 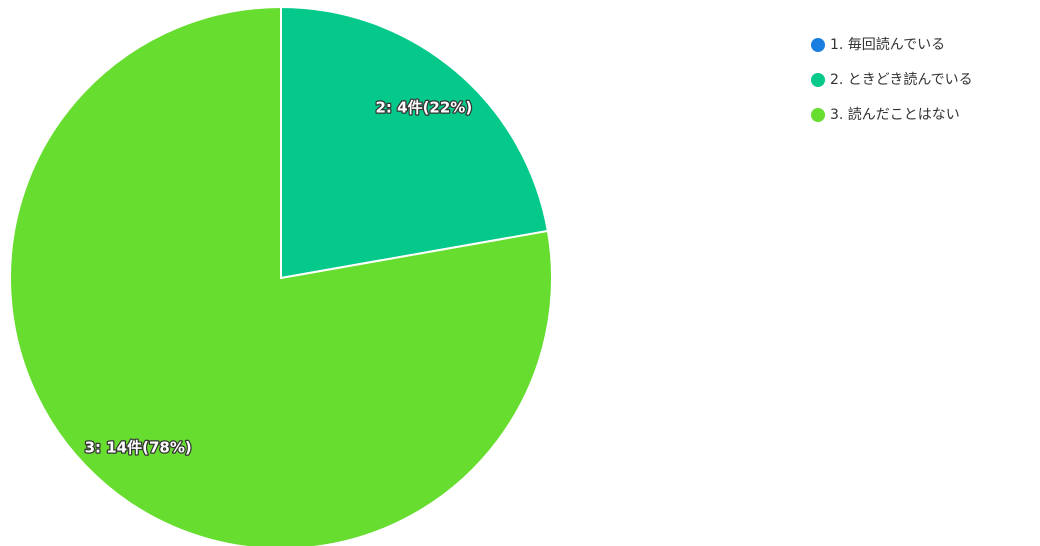 I want to click on legend-label: 3. 読んだことはない, so click(x=895, y=114).